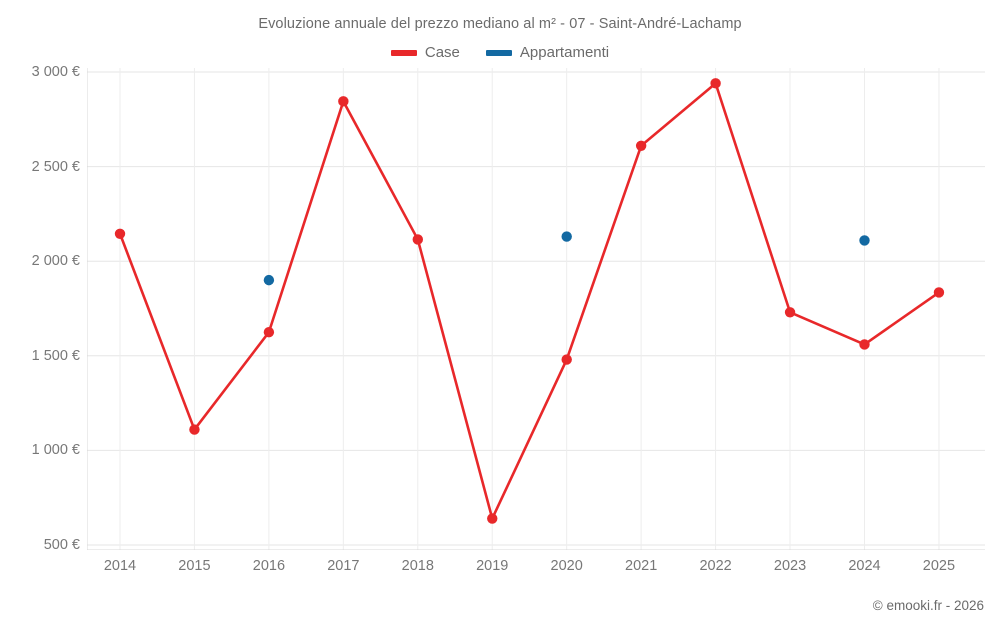 This screenshot has height=625, width=1000. Describe the element at coordinates (61, 545) in the screenshot. I see `y-axis-tick-label: 500 €` at that location.